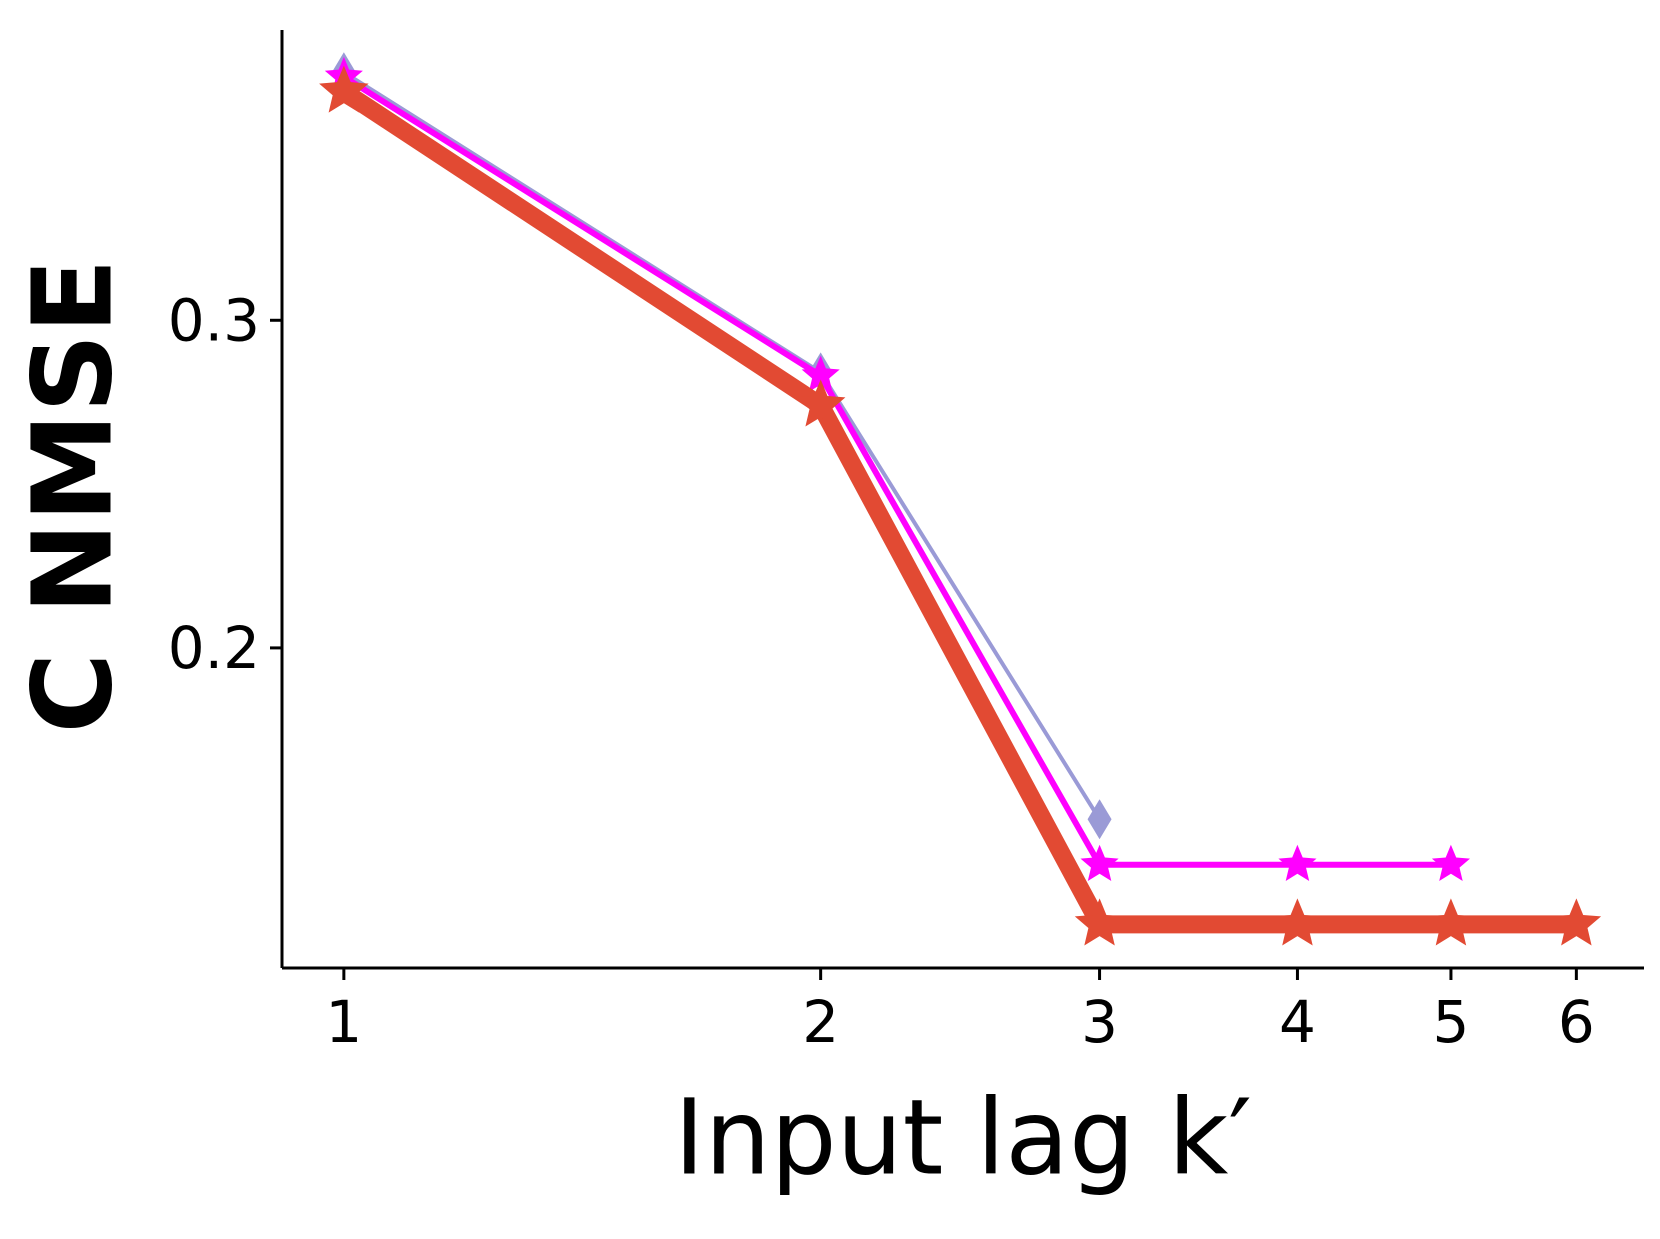 The image size is (1660, 1239). I want to click on y-tick-label: 0.2, so click(214, 648).